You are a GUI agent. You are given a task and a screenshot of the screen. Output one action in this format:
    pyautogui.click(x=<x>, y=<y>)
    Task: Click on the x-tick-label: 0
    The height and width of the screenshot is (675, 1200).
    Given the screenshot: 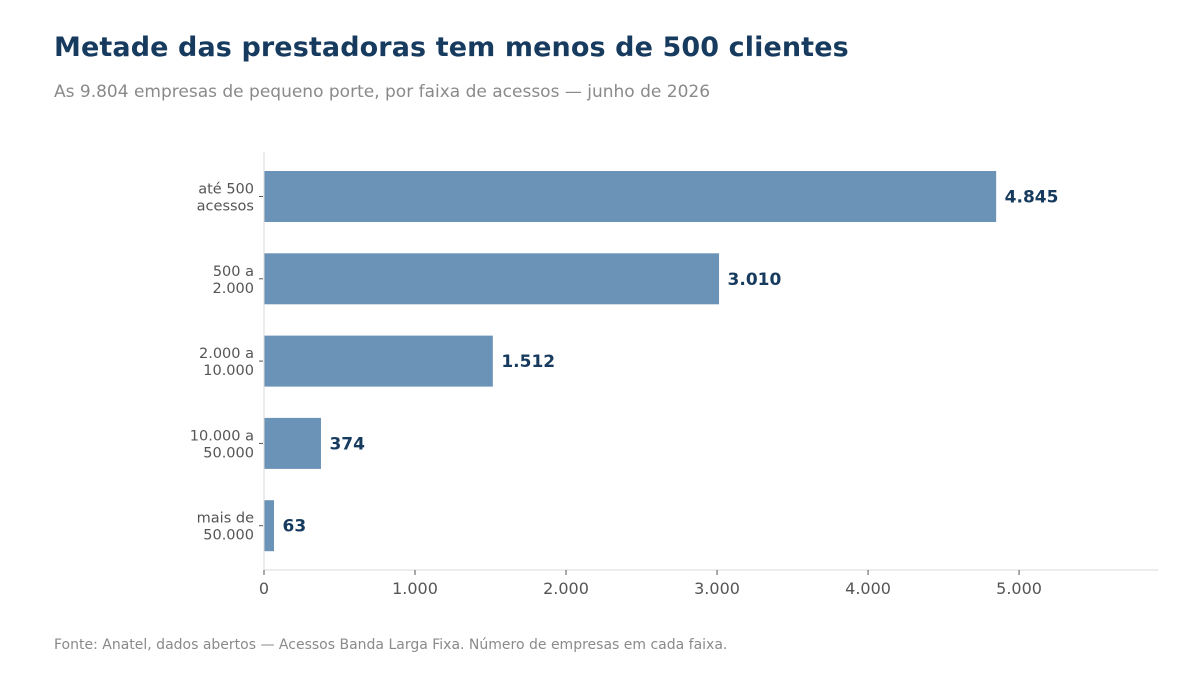 What is the action you would take?
    pyautogui.click(x=264, y=588)
    